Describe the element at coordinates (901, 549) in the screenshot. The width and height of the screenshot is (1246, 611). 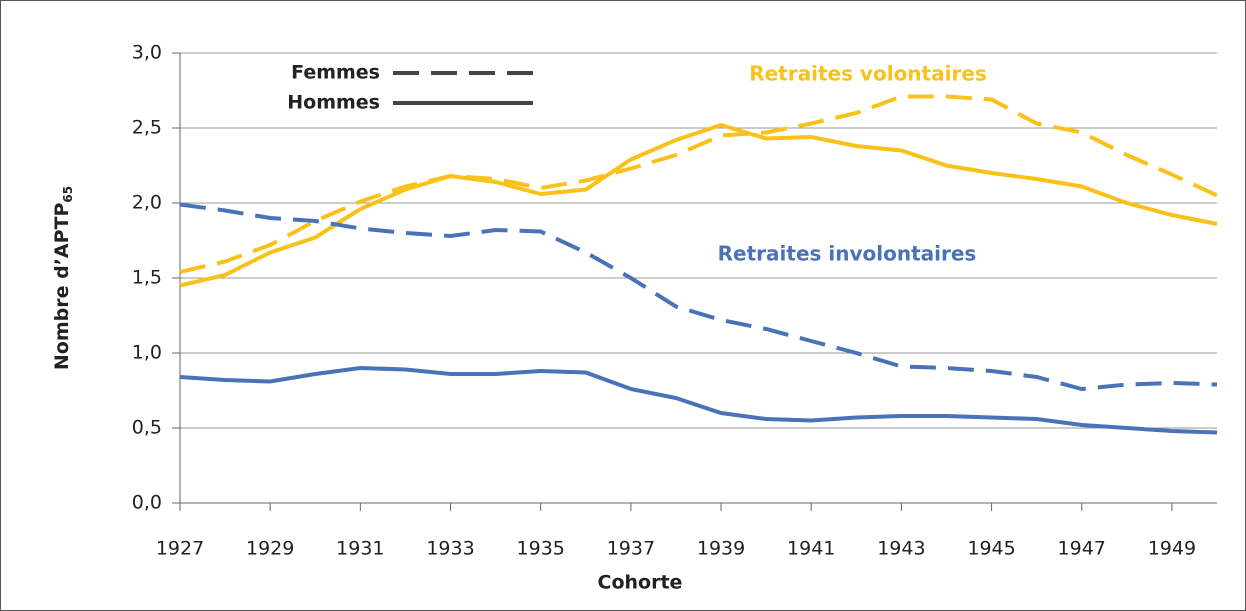
I see `x-tick-label: 1943` at that location.